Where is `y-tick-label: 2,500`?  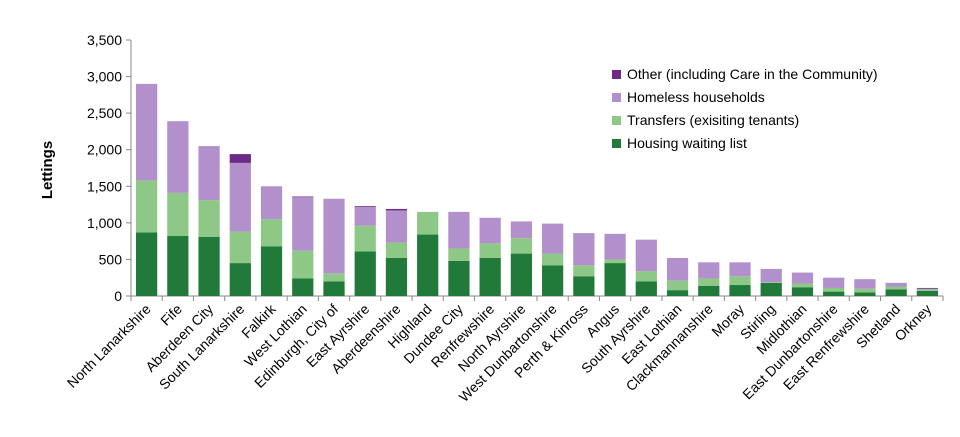
y-tick-label: 2,500 is located at coordinates (104, 113).